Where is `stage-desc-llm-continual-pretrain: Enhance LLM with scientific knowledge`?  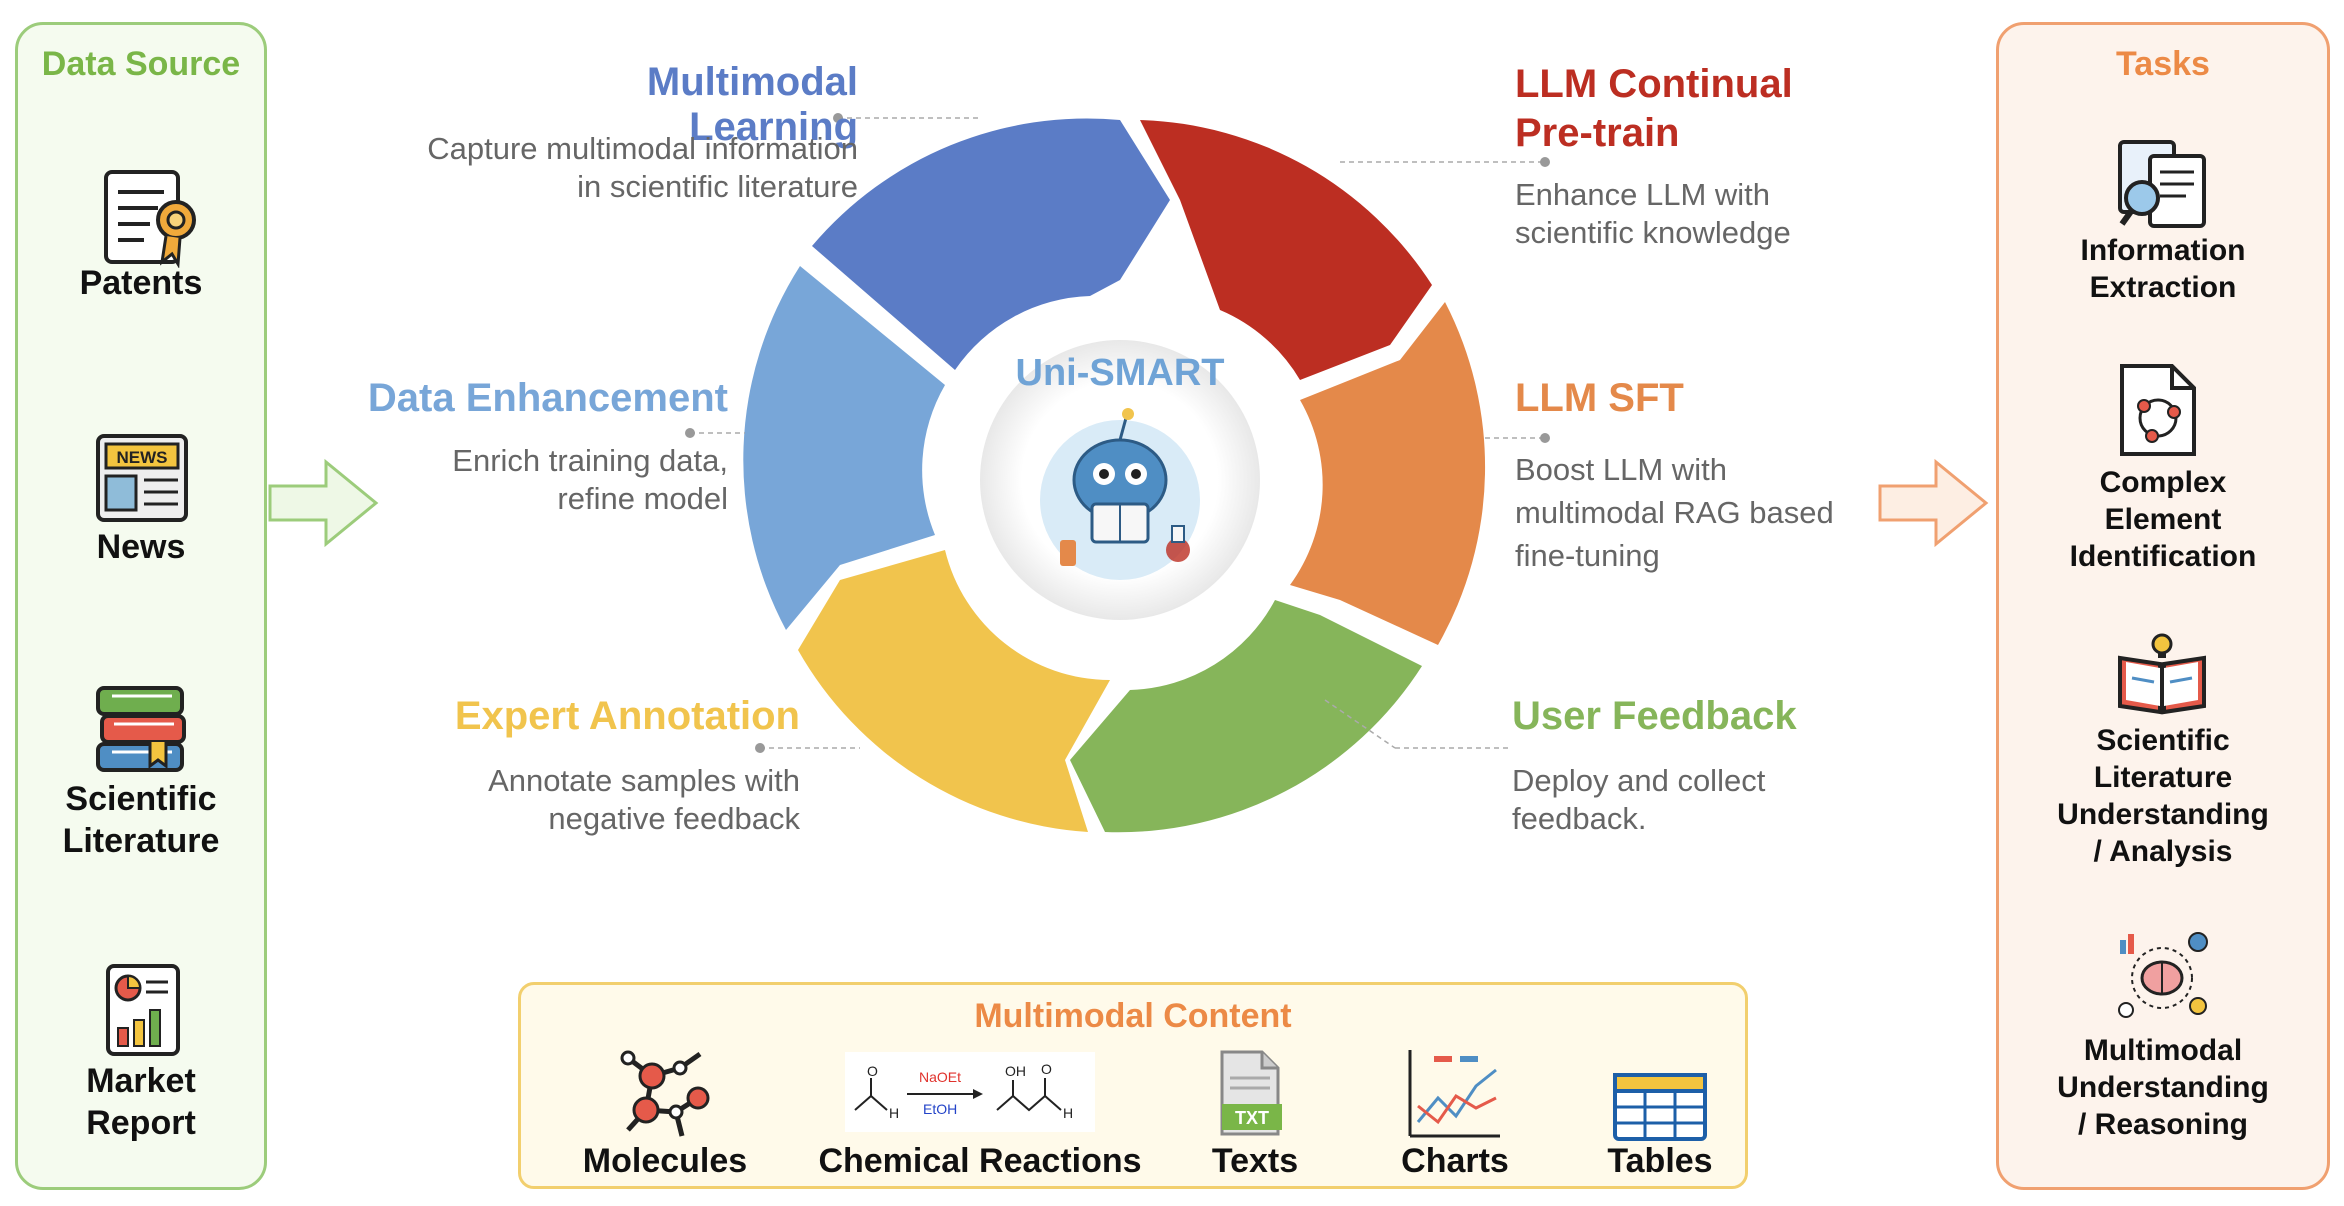 stage-desc-llm-continual-pretrain: Enhance LLM with scientific knowledge is located at coordinates (1715, 214).